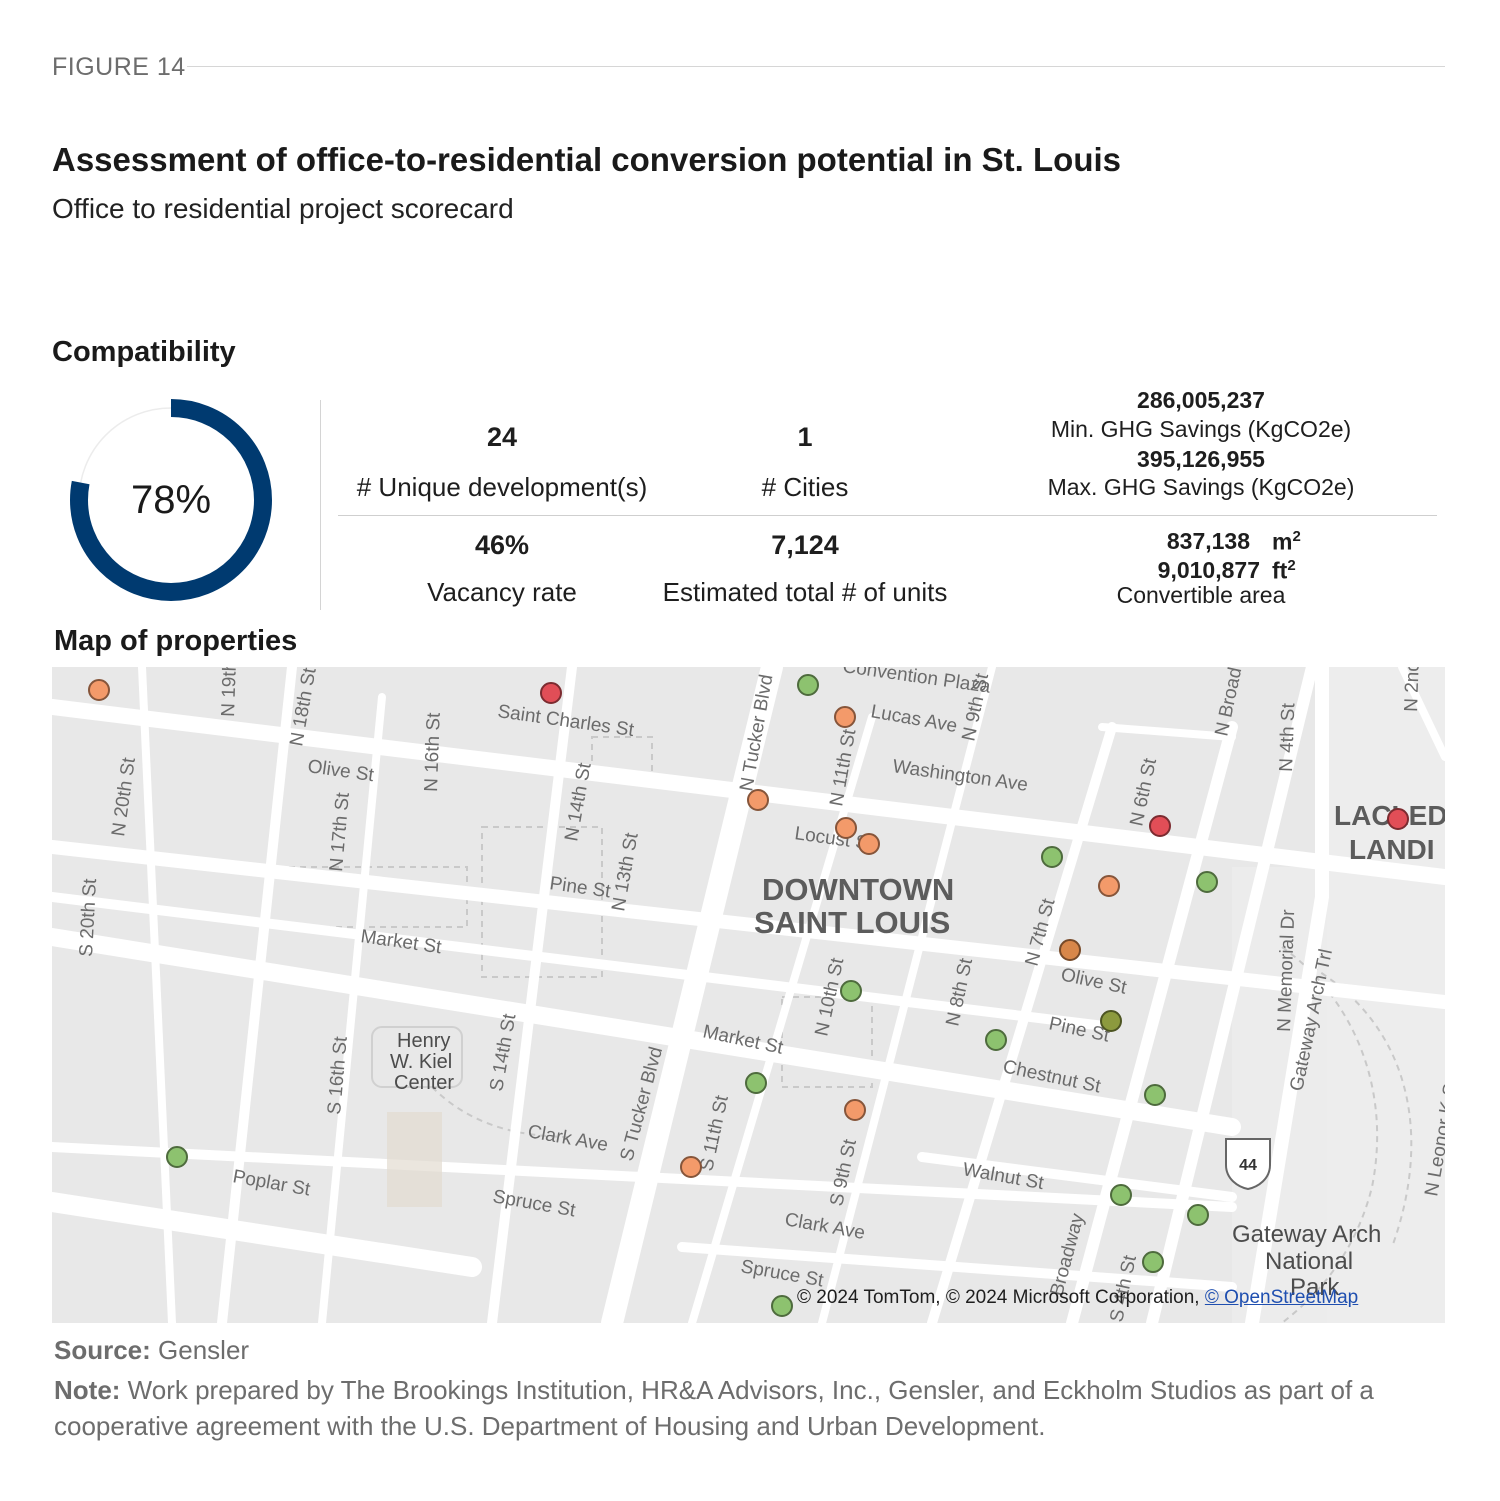  I want to click on street-18th, so click(257, 995).